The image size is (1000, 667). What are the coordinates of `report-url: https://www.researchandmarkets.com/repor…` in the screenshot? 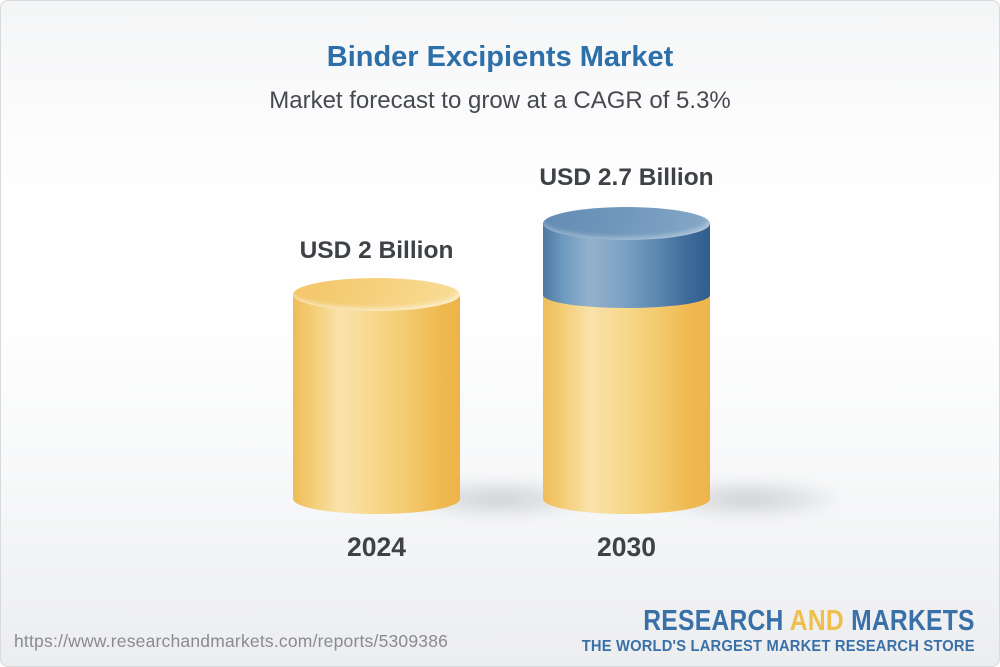 It's located at (231, 641).